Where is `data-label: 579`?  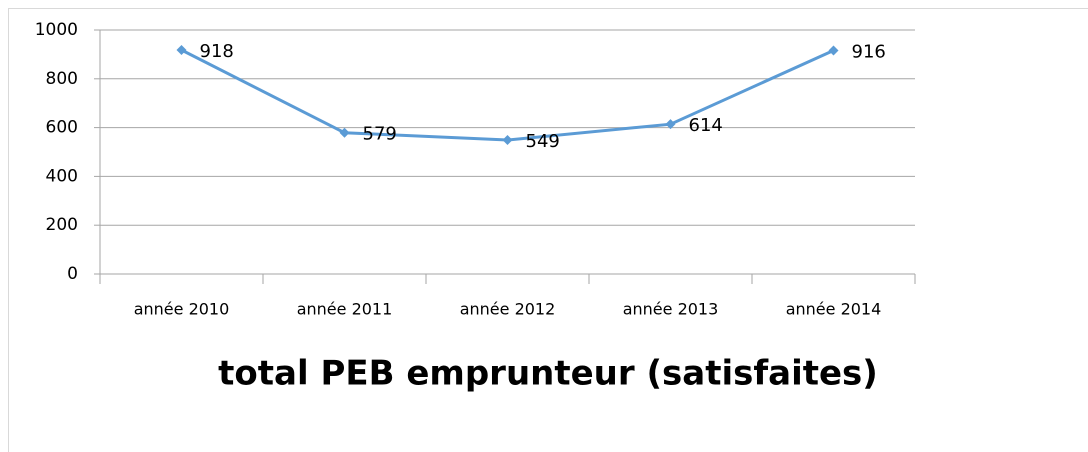
data-label: 579 is located at coordinates (380, 134).